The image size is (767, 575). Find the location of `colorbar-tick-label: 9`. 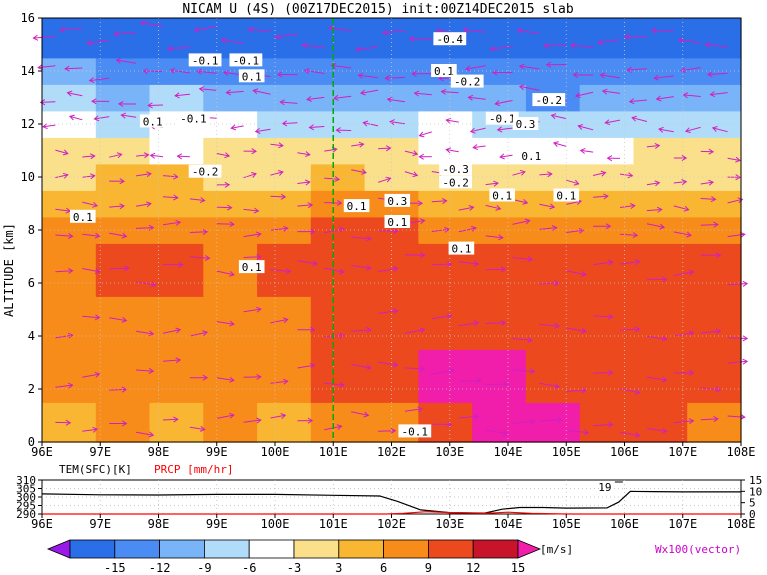

colorbar-tick-label: 9 is located at coordinates (428, 568).